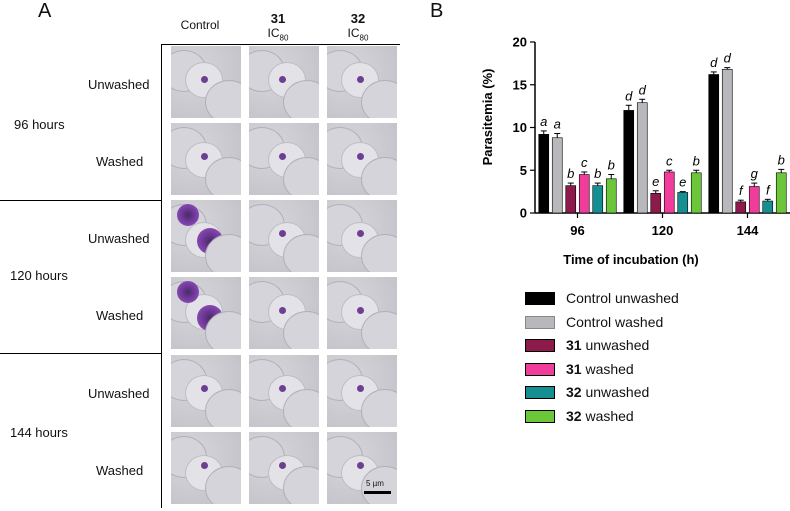 The width and height of the screenshot is (790, 511). Describe the element at coordinates (39, 432) in the screenshot. I see `time-label-144: 144 hours` at that location.